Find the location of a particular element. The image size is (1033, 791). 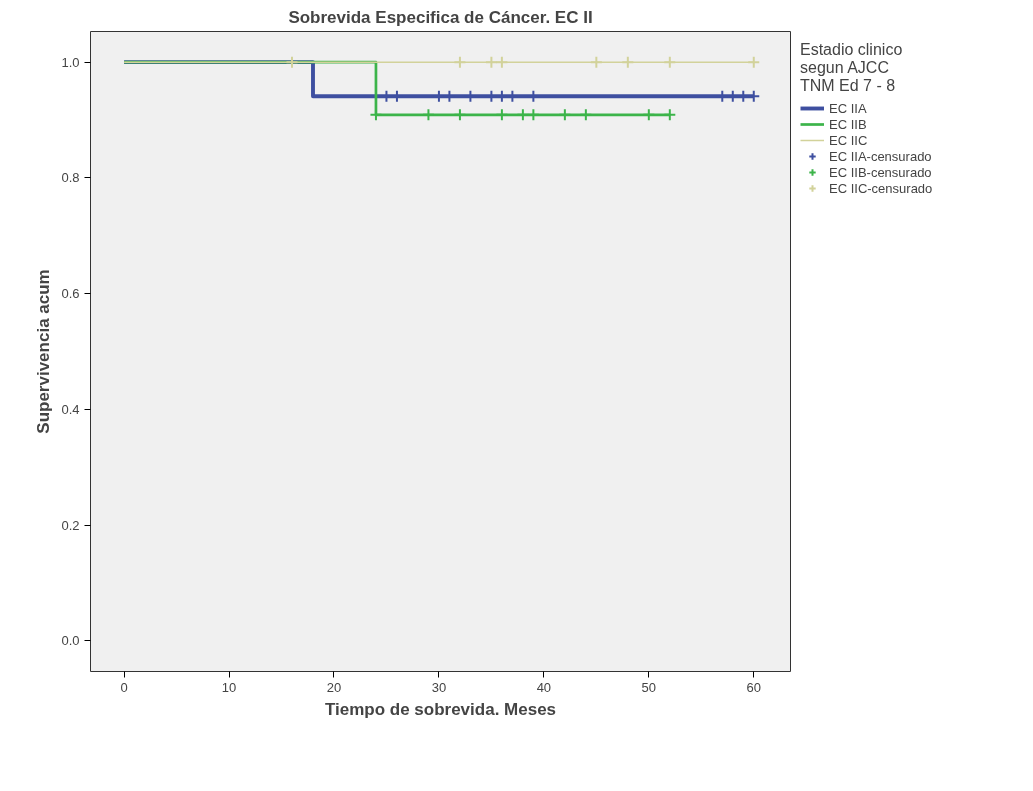

x-tick-label: 30 is located at coordinates (439, 687).